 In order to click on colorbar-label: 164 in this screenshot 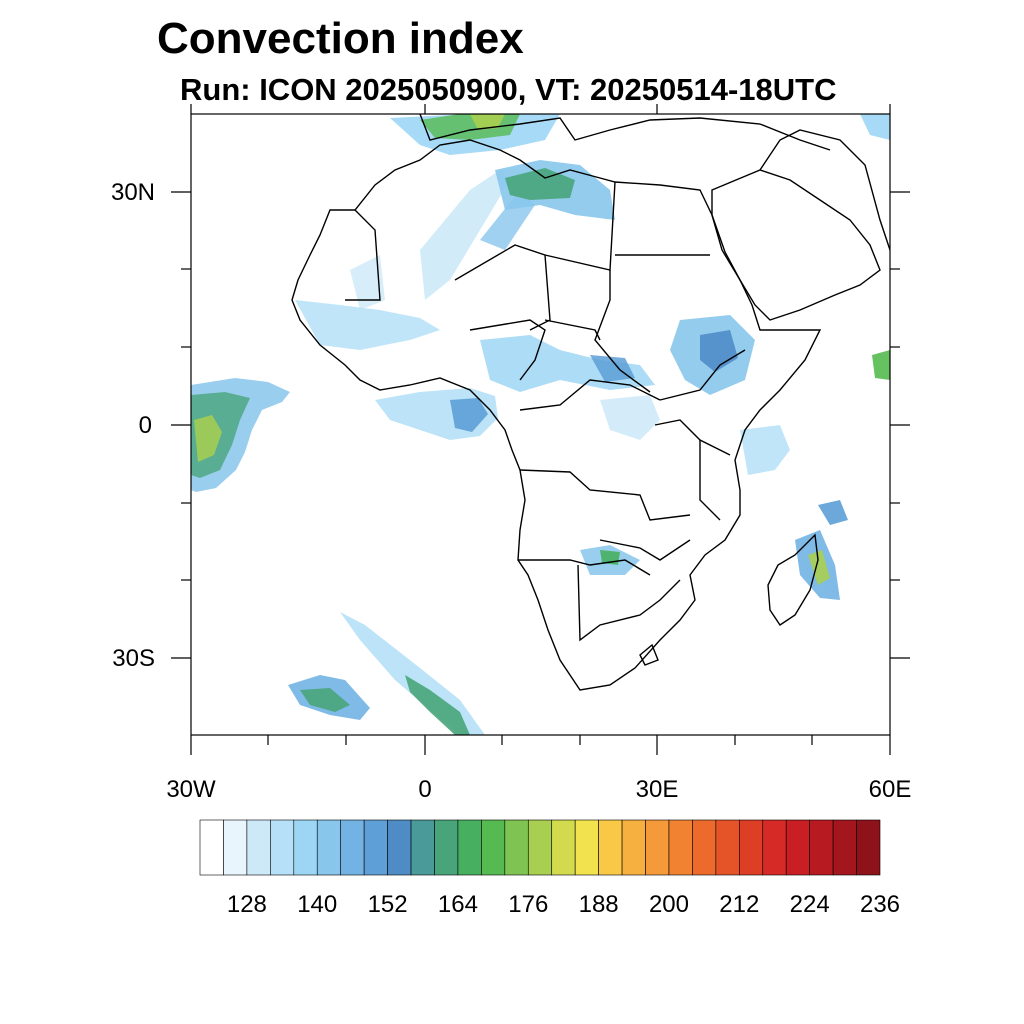, I will do `click(458, 904)`.